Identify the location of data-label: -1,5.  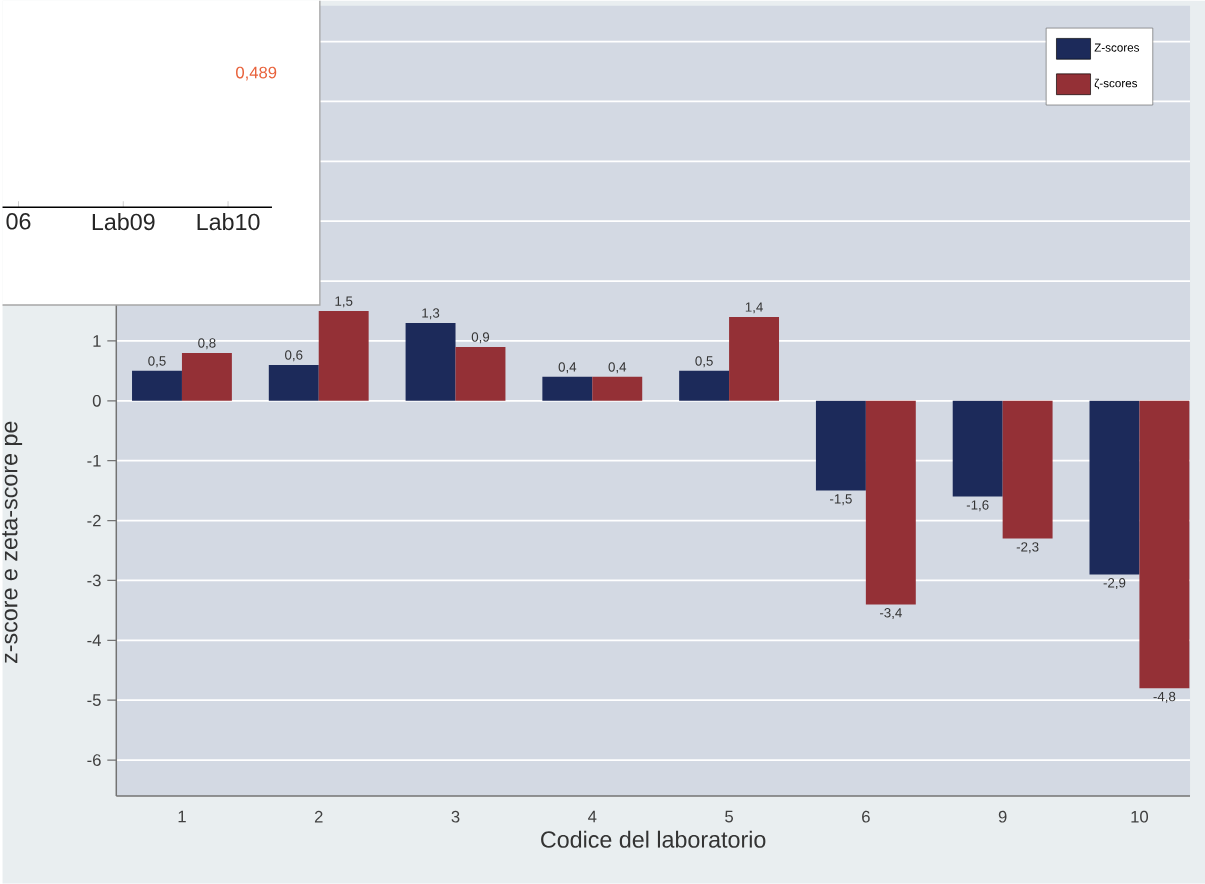
(841, 500).